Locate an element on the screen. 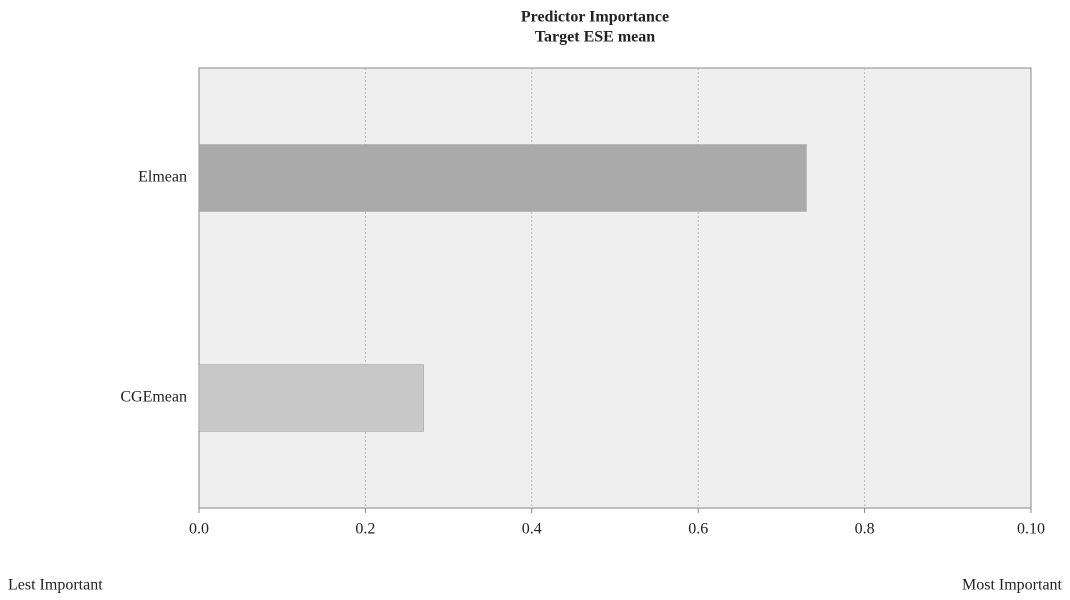  x-tick-label: 0.6 is located at coordinates (698, 529).